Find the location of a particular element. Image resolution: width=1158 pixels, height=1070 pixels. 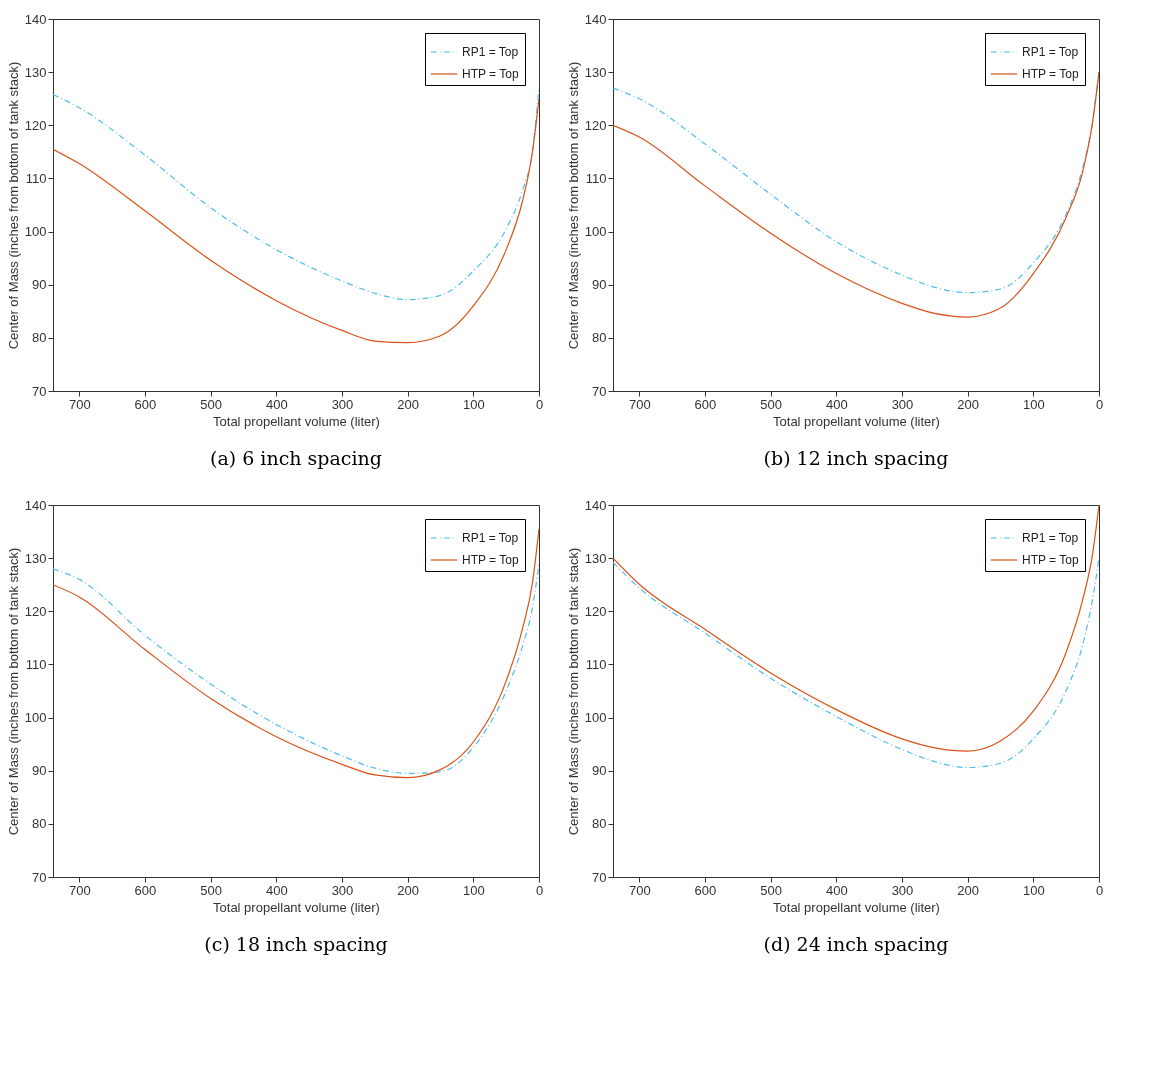

text: (a) 6 inch spacing is located at coordinates (296, 458).